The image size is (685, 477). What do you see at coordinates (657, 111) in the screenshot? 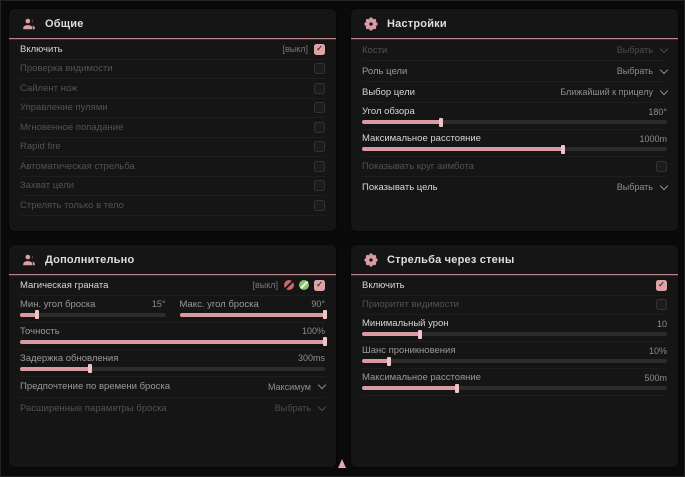
I see `fov-value: 180°` at bounding box center [657, 111].